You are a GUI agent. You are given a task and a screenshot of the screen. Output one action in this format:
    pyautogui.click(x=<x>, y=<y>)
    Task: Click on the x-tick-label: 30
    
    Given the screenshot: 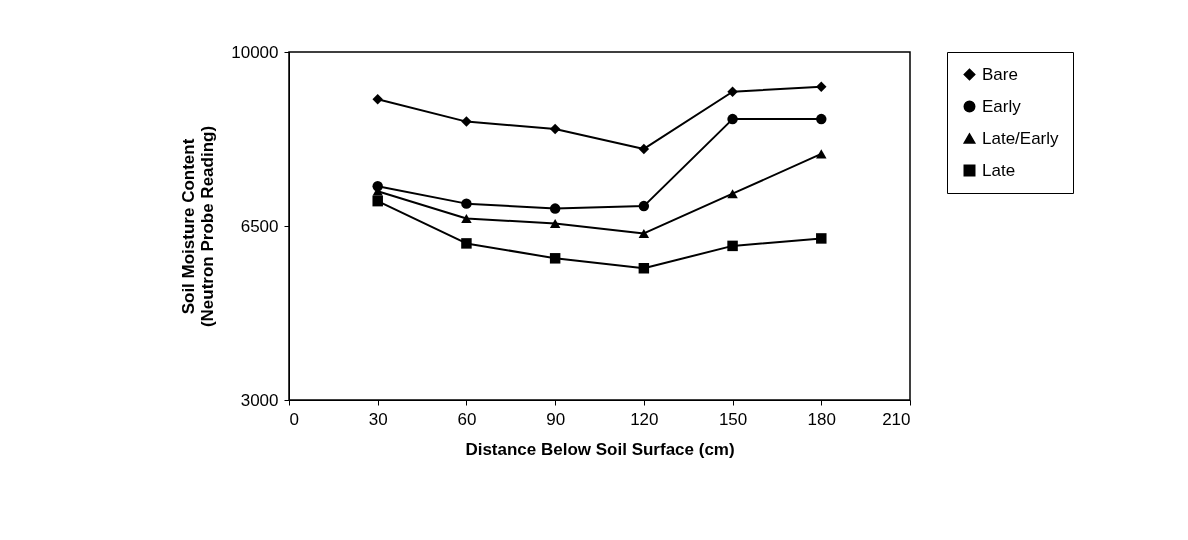 What is the action you would take?
    pyautogui.click(x=378, y=419)
    